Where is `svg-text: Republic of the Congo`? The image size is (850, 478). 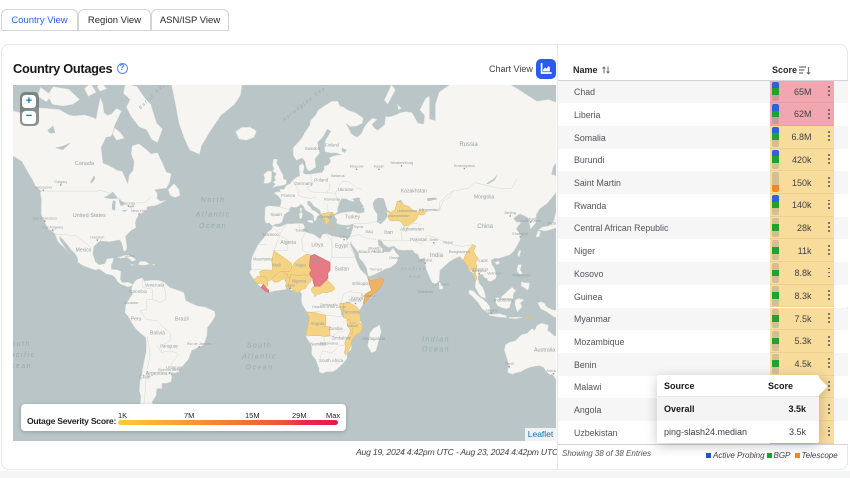
svg-text: Republic of the Congo is located at coordinates (329, 307).